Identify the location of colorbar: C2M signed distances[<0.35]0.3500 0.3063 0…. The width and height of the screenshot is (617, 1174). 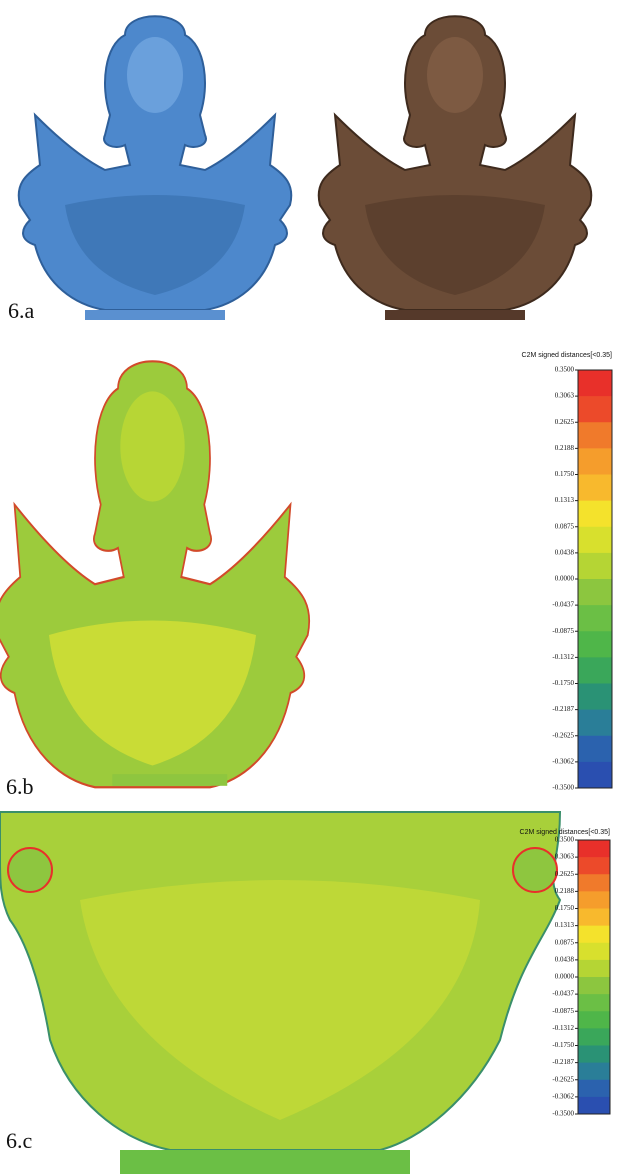
(565, 973).